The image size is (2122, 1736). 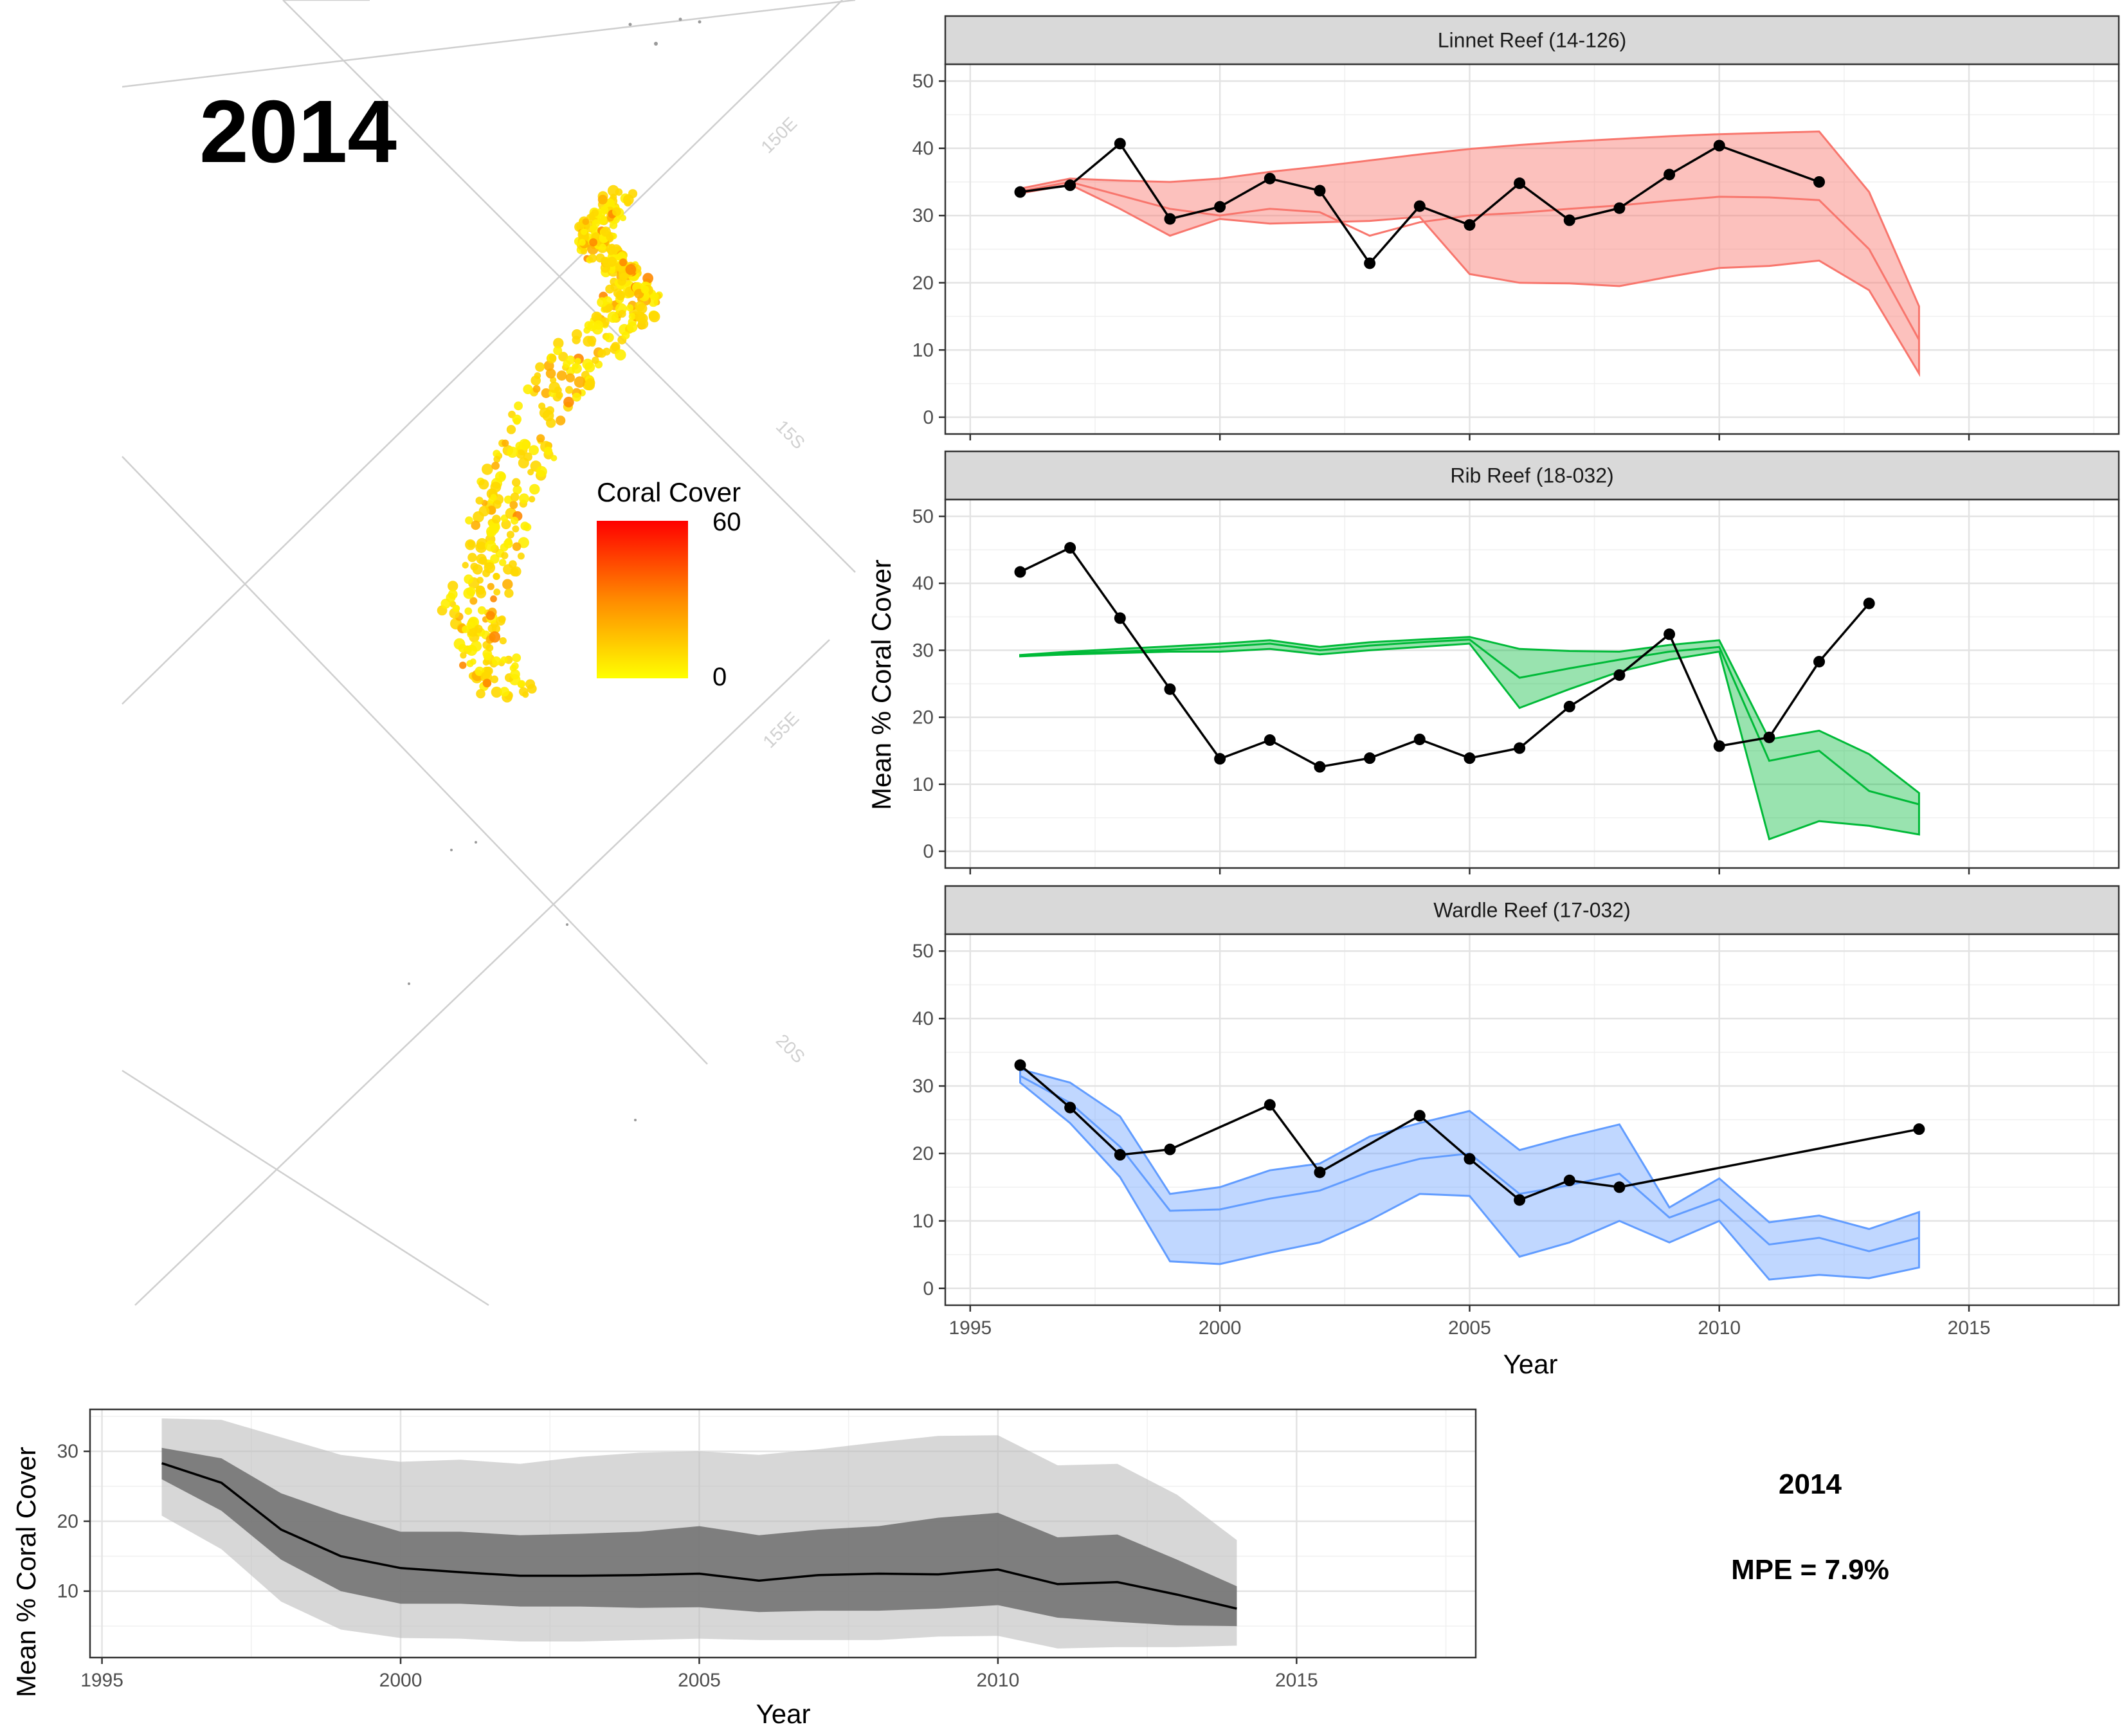 What do you see at coordinates (970, 1328) in the screenshot?
I see `x-tick-label: 1995` at bounding box center [970, 1328].